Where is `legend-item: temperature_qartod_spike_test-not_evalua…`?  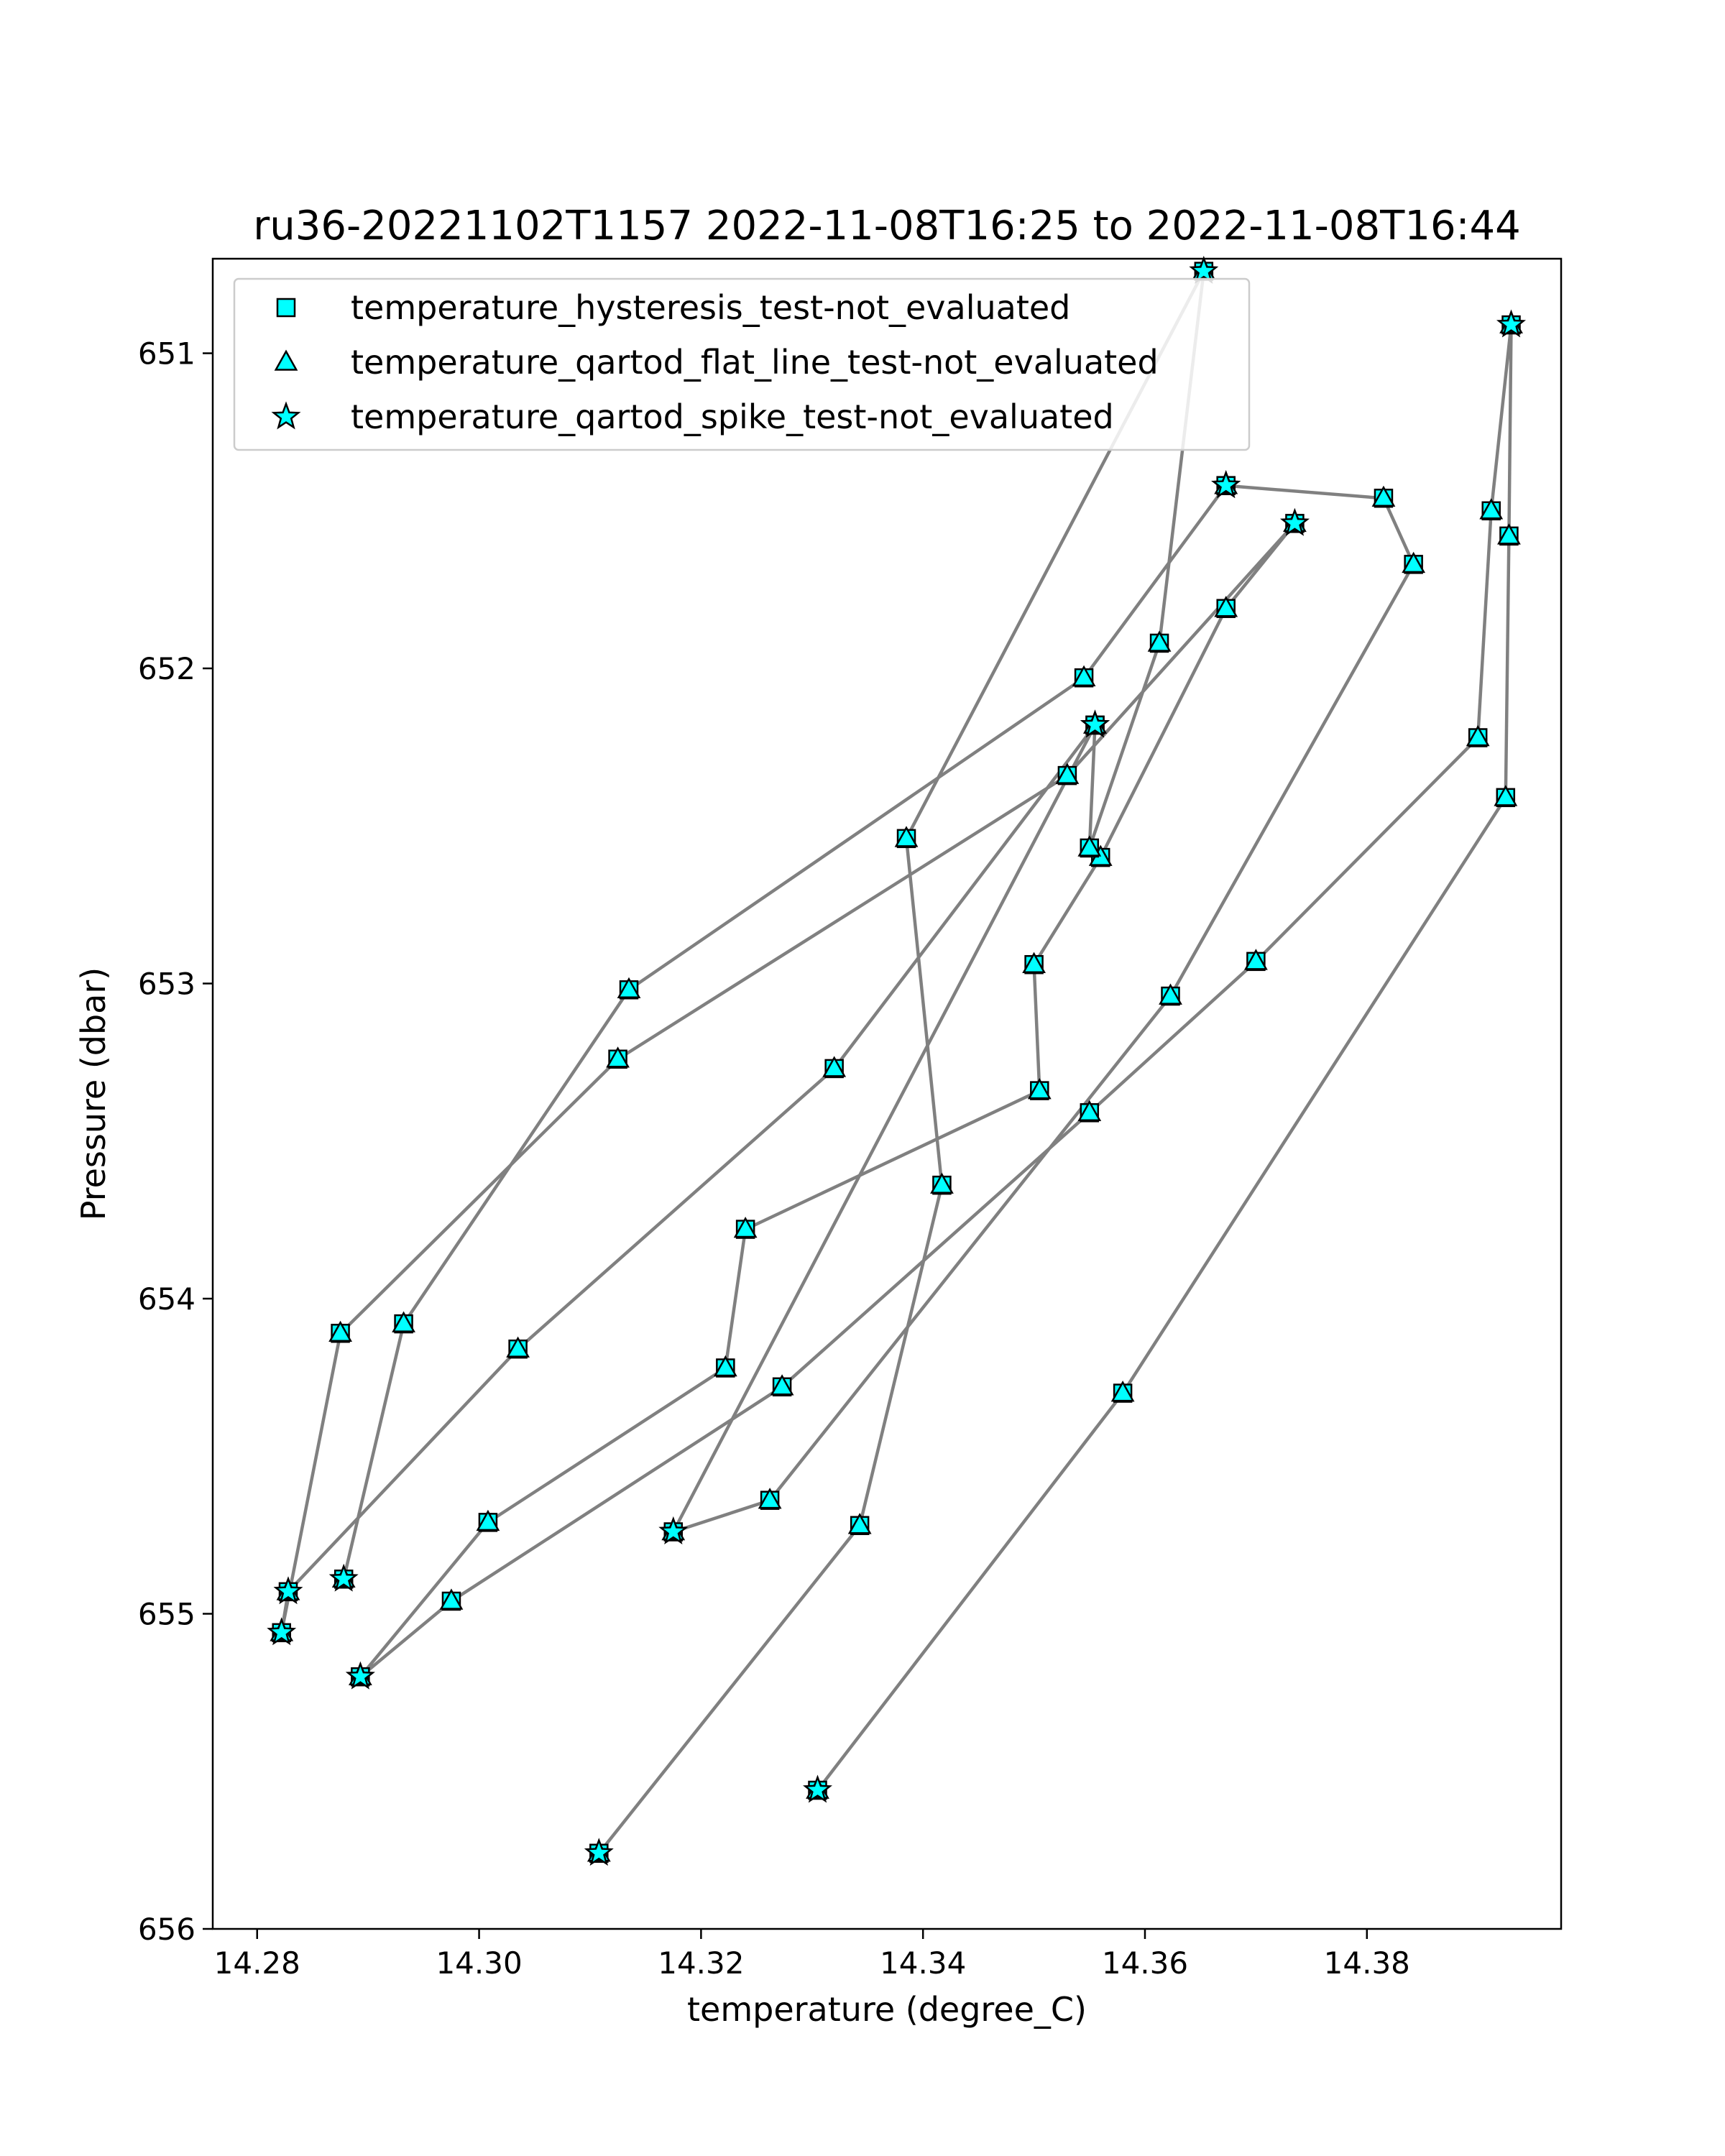
legend-item: temperature_qartod_spike_test-not_evalua… is located at coordinates (692, 417).